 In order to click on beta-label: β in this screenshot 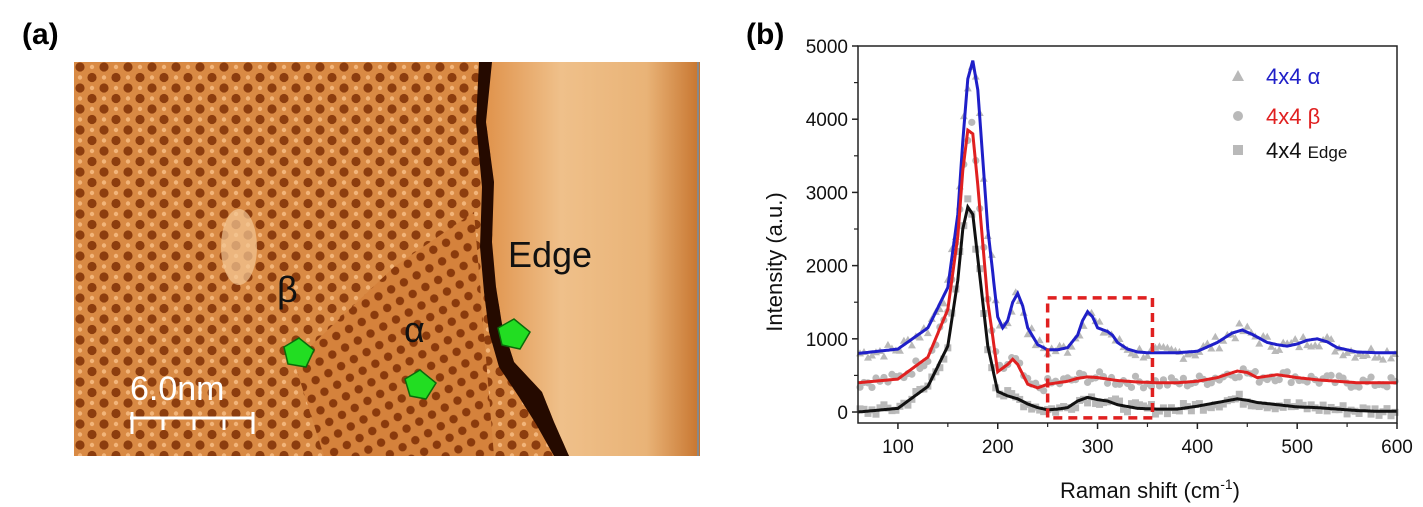, I will do `click(287, 289)`.